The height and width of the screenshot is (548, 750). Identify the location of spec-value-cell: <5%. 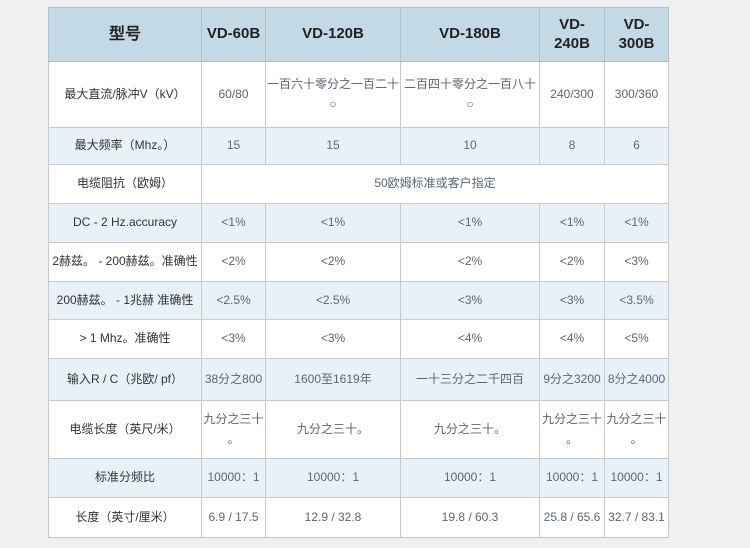
(636, 339).